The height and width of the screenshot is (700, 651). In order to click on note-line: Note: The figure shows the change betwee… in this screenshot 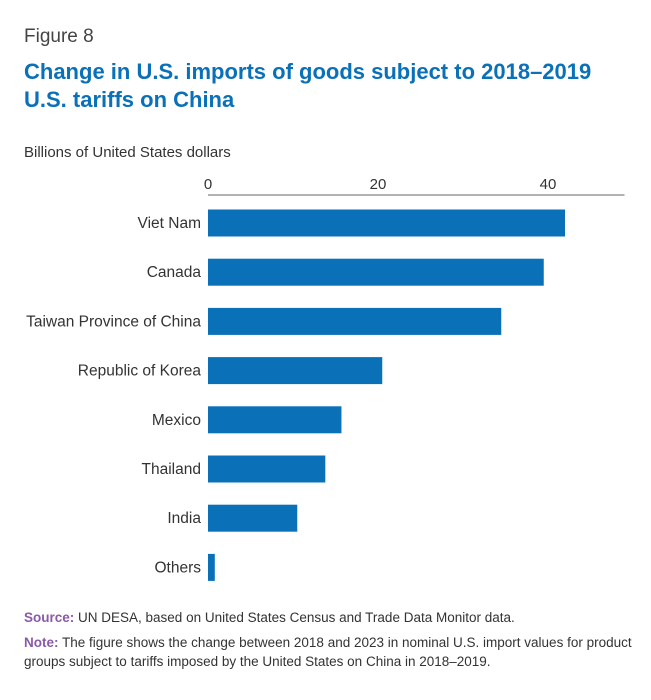, I will do `click(329, 652)`.